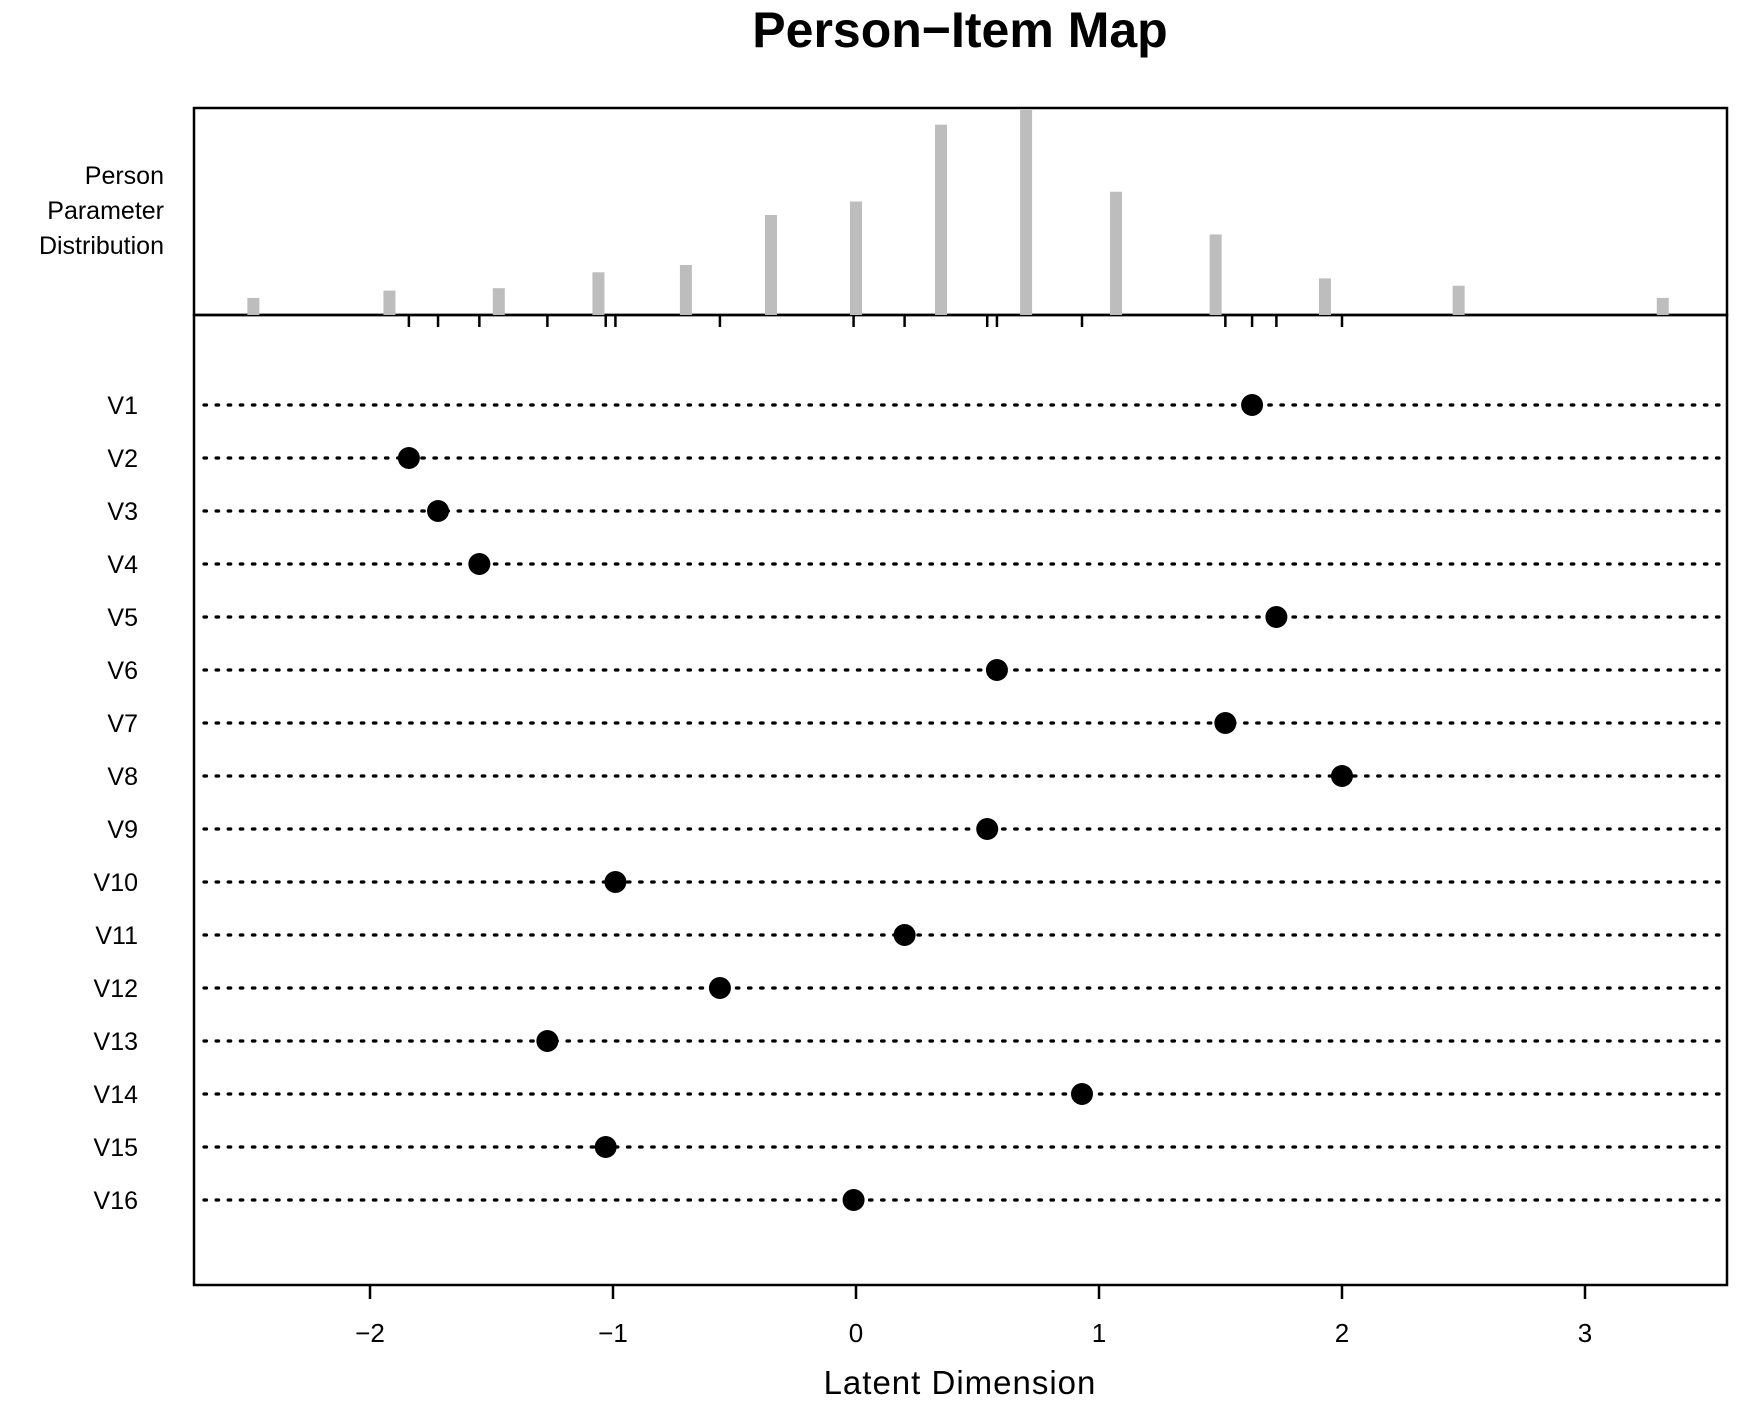  What do you see at coordinates (122, 671) in the screenshot?
I see `item-label: V6` at bounding box center [122, 671].